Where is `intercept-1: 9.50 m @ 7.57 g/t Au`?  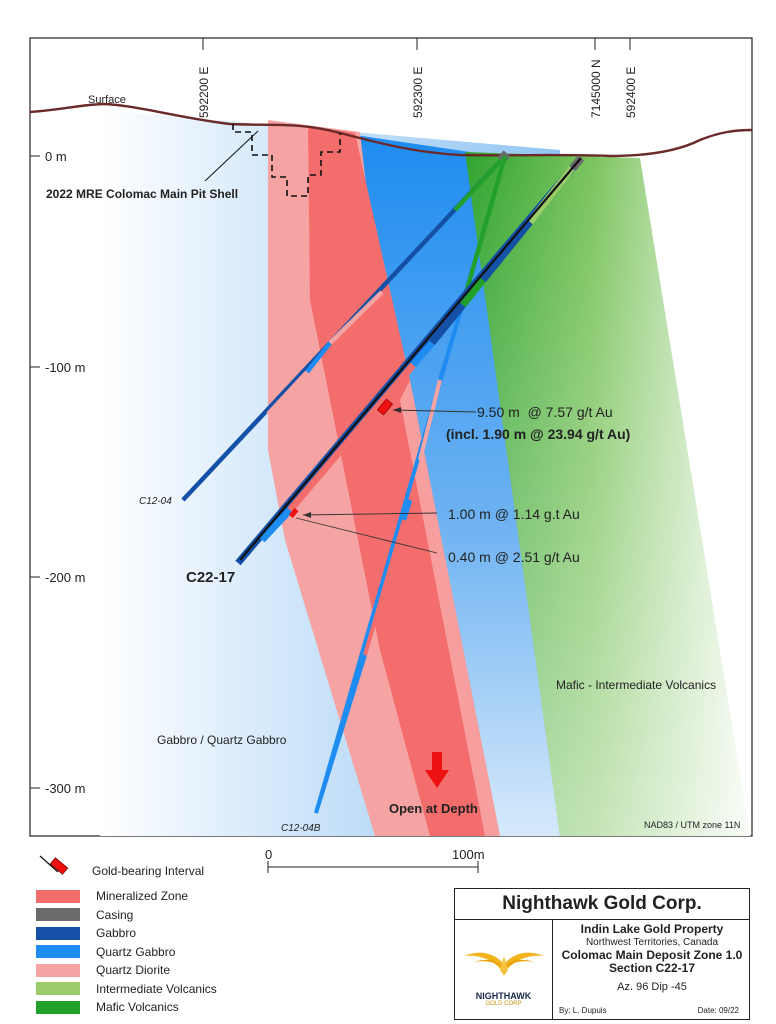
intercept-1: 9.50 m @ 7.57 g/t Au is located at coordinates (545, 412).